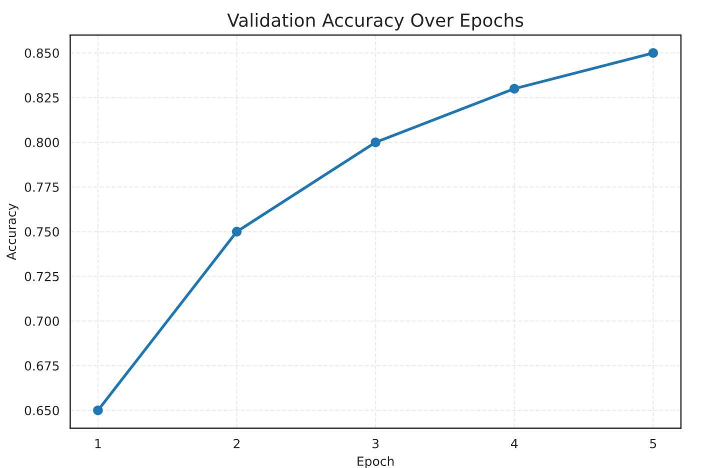 The width and height of the screenshot is (702, 468). What do you see at coordinates (237, 443) in the screenshot?
I see `x-tick-label: 2` at bounding box center [237, 443].